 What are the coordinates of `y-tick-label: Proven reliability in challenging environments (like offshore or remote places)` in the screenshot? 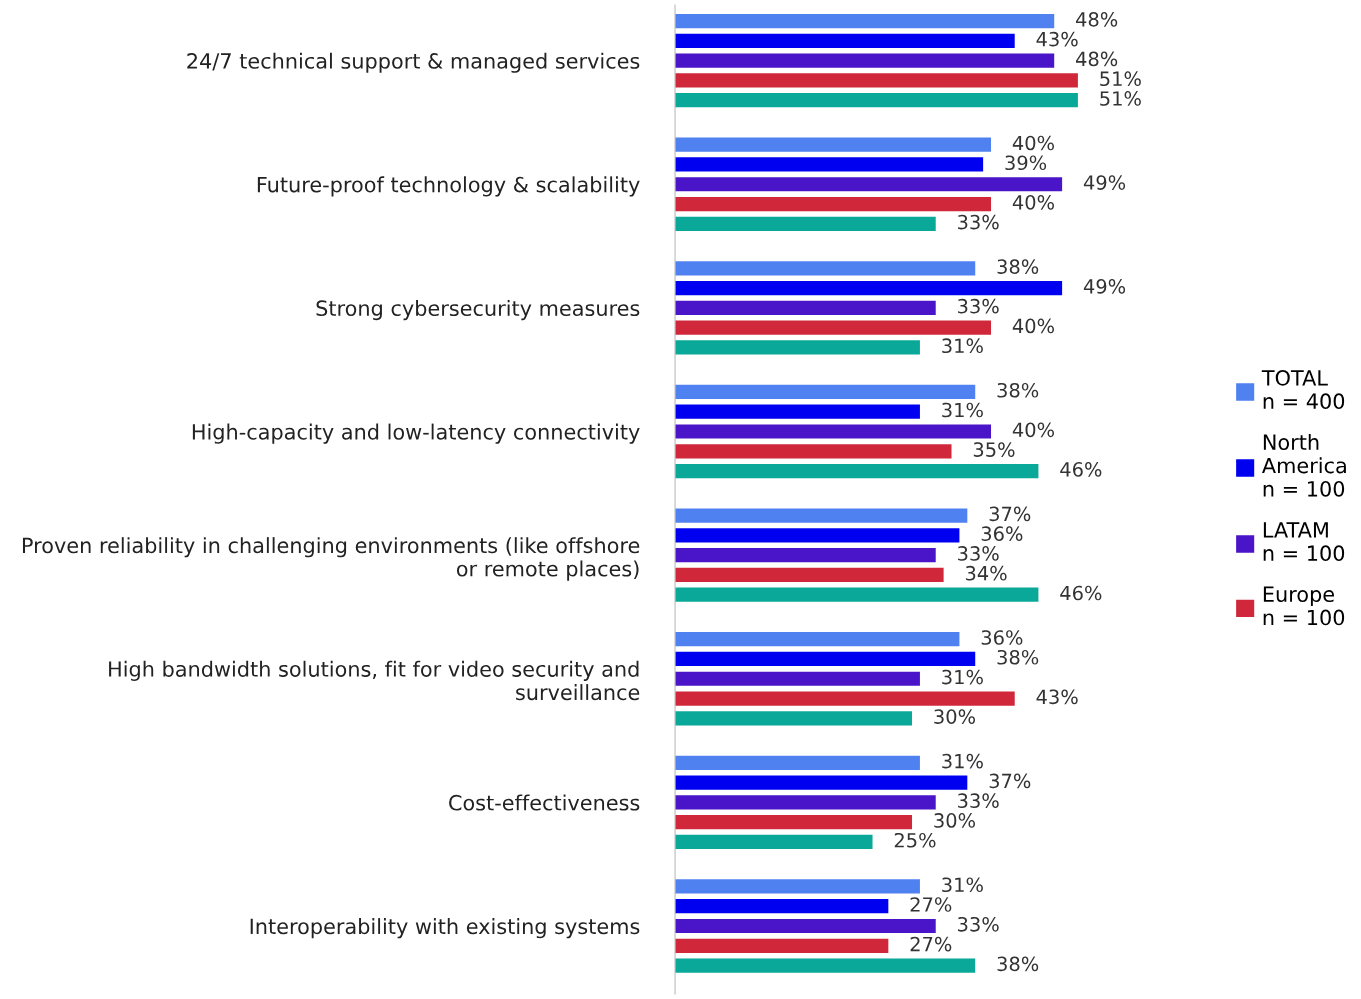 It's located at (331, 559).